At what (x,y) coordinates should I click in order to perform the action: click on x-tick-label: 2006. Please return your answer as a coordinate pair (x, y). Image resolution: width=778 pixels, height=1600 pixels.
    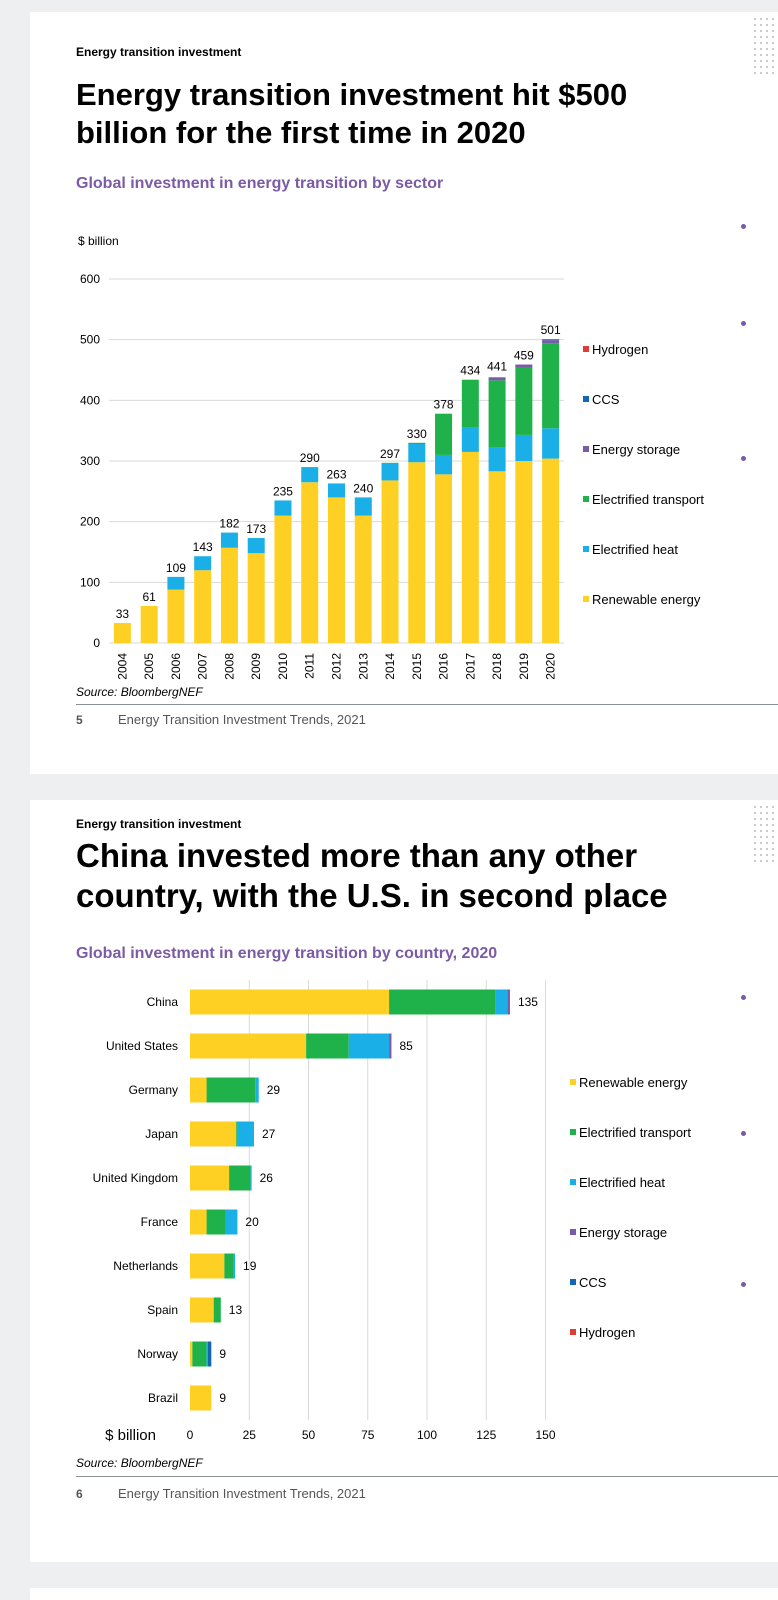
    Looking at the image, I should click on (176, 666).